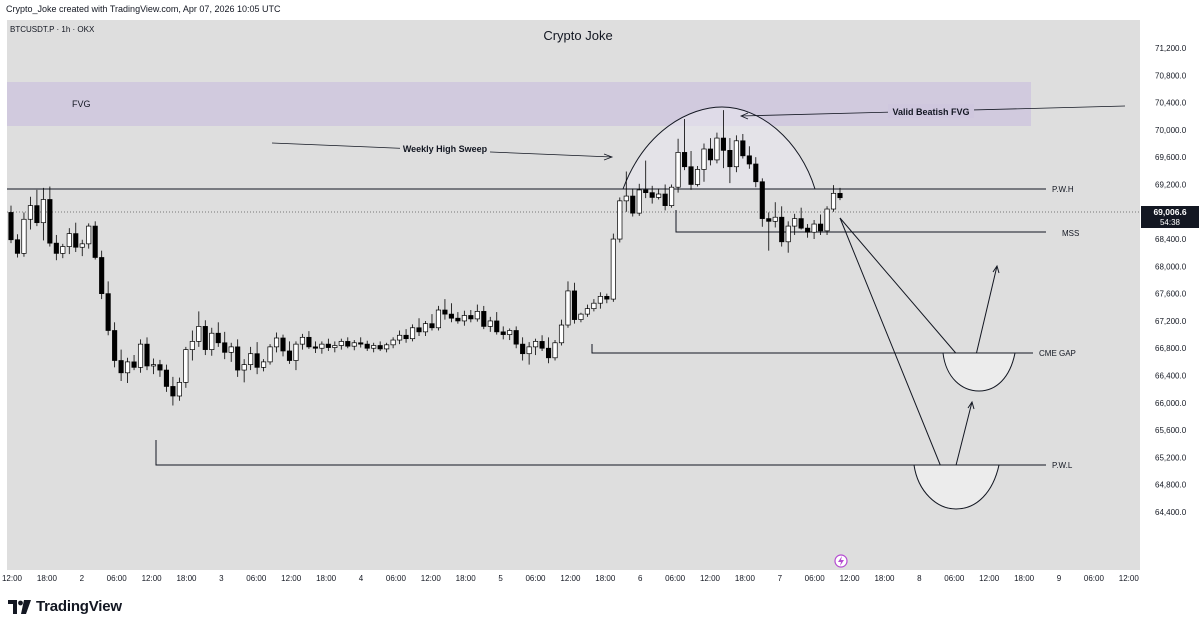  What do you see at coordinates (1170, 222) in the screenshot?
I see `countdown-value: 54:38` at bounding box center [1170, 222].